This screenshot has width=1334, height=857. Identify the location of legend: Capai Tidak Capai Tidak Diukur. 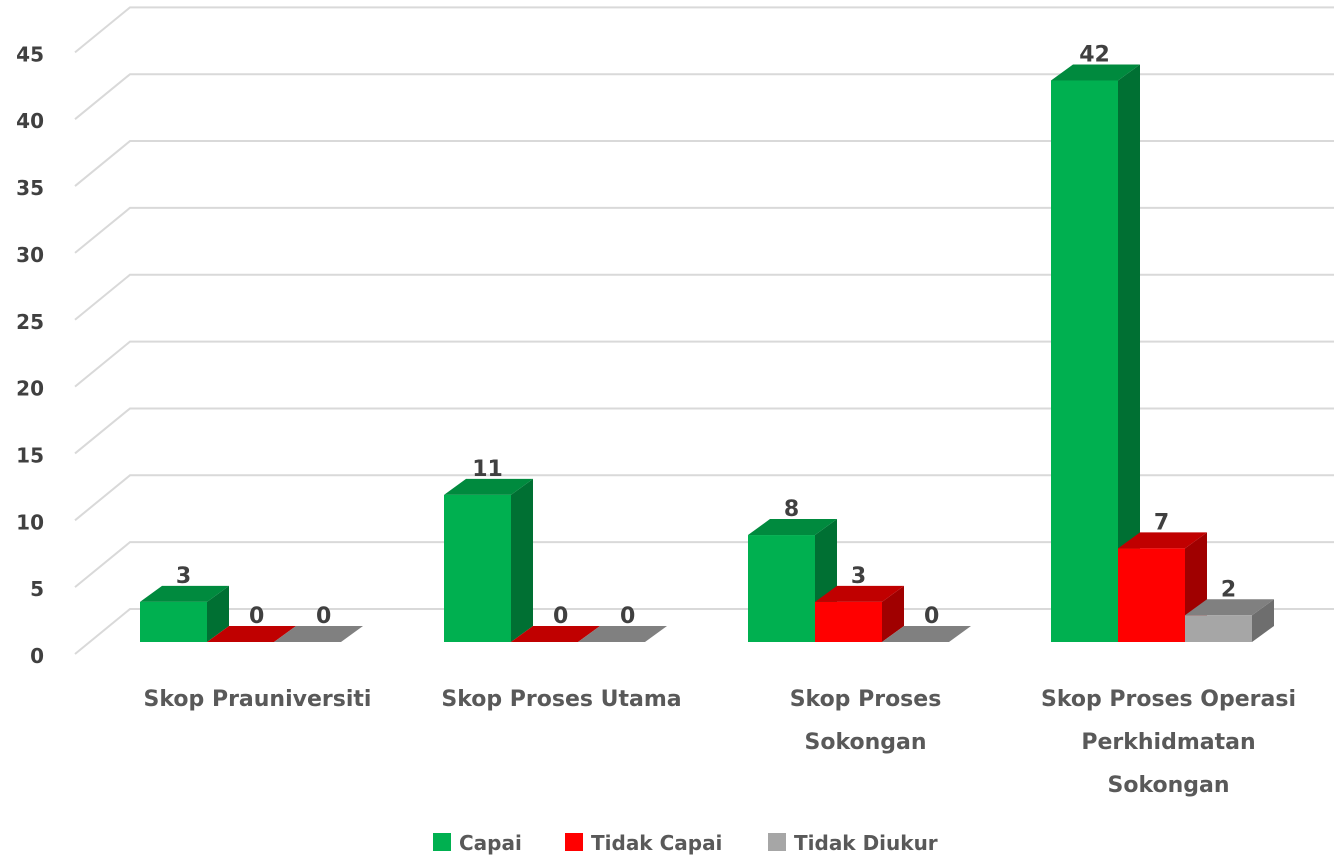
(685, 843).